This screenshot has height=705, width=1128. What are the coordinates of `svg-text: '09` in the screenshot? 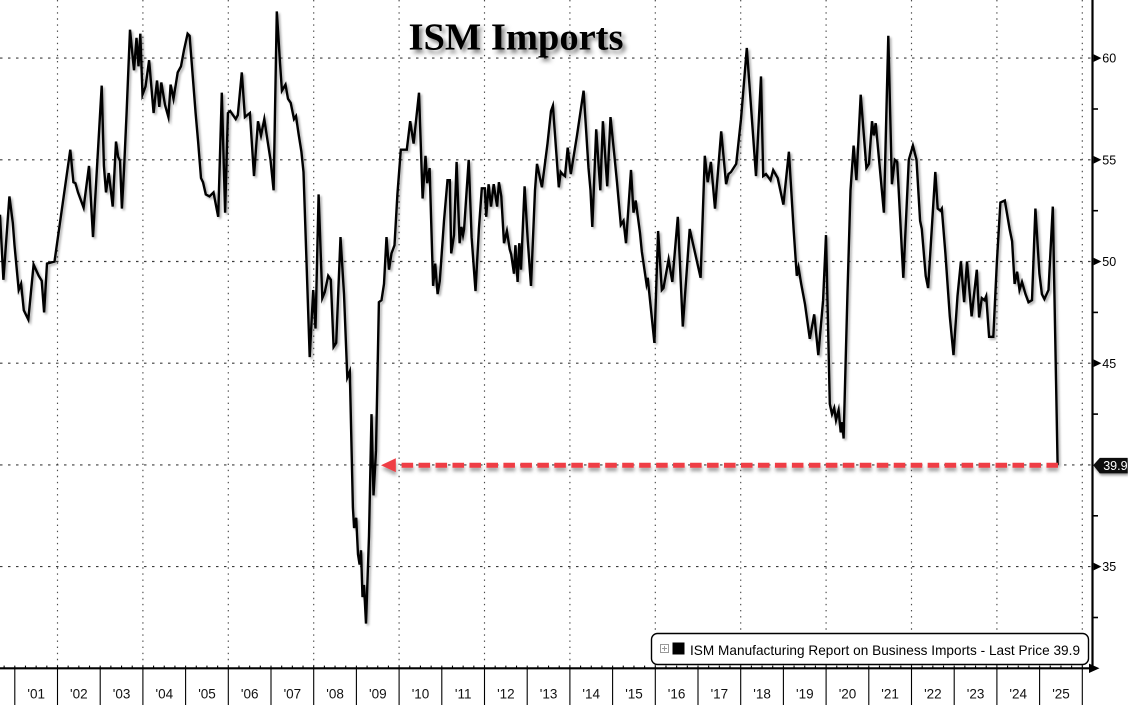 It's located at (378, 694).